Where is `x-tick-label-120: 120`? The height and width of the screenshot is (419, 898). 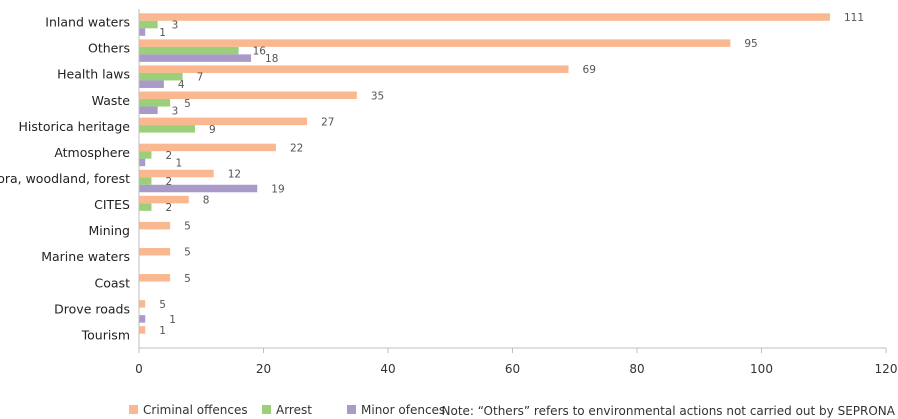 x-tick-label-120: 120 is located at coordinates (886, 369).